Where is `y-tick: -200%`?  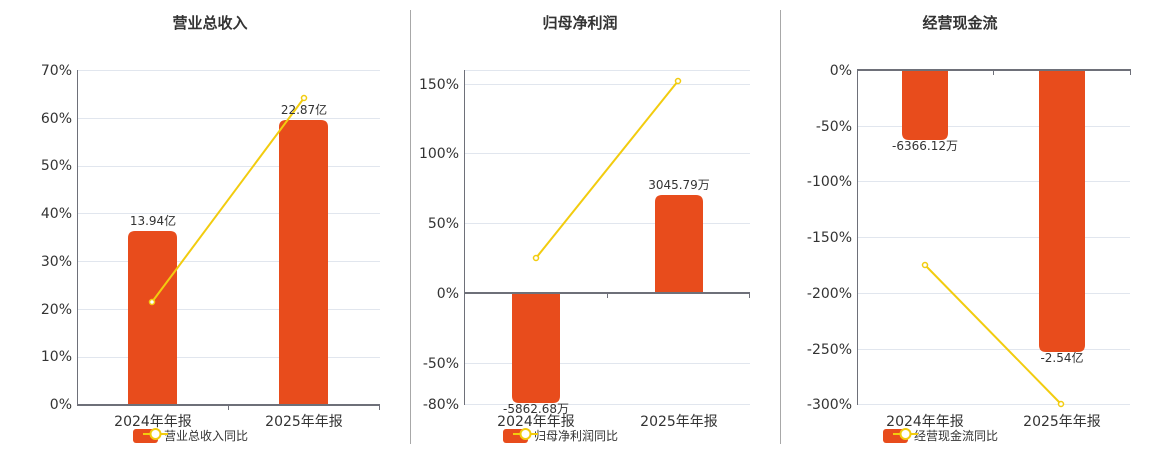 y-tick: -200% is located at coordinates (829, 294).